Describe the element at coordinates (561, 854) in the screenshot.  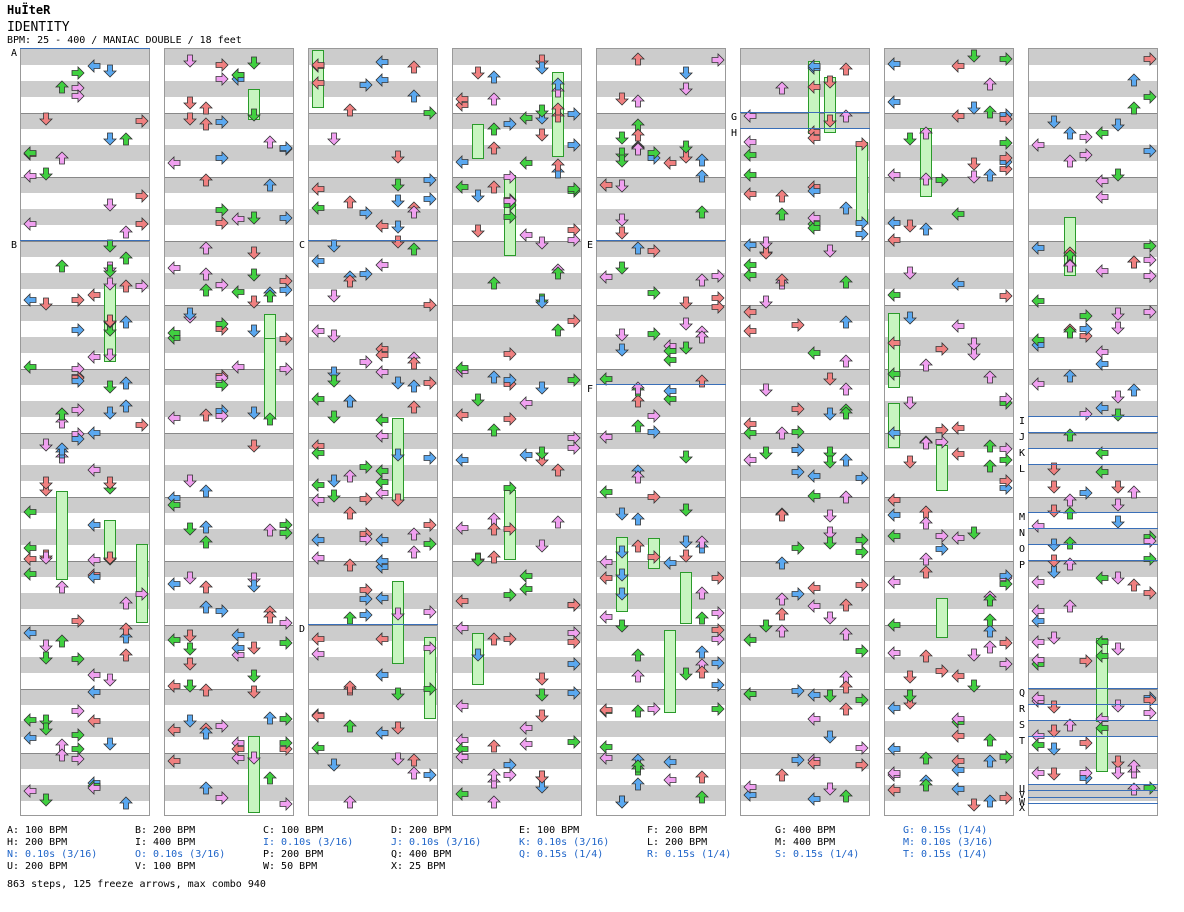
I see `legend-entry: Q: 0.15s (1/4)` at that location.